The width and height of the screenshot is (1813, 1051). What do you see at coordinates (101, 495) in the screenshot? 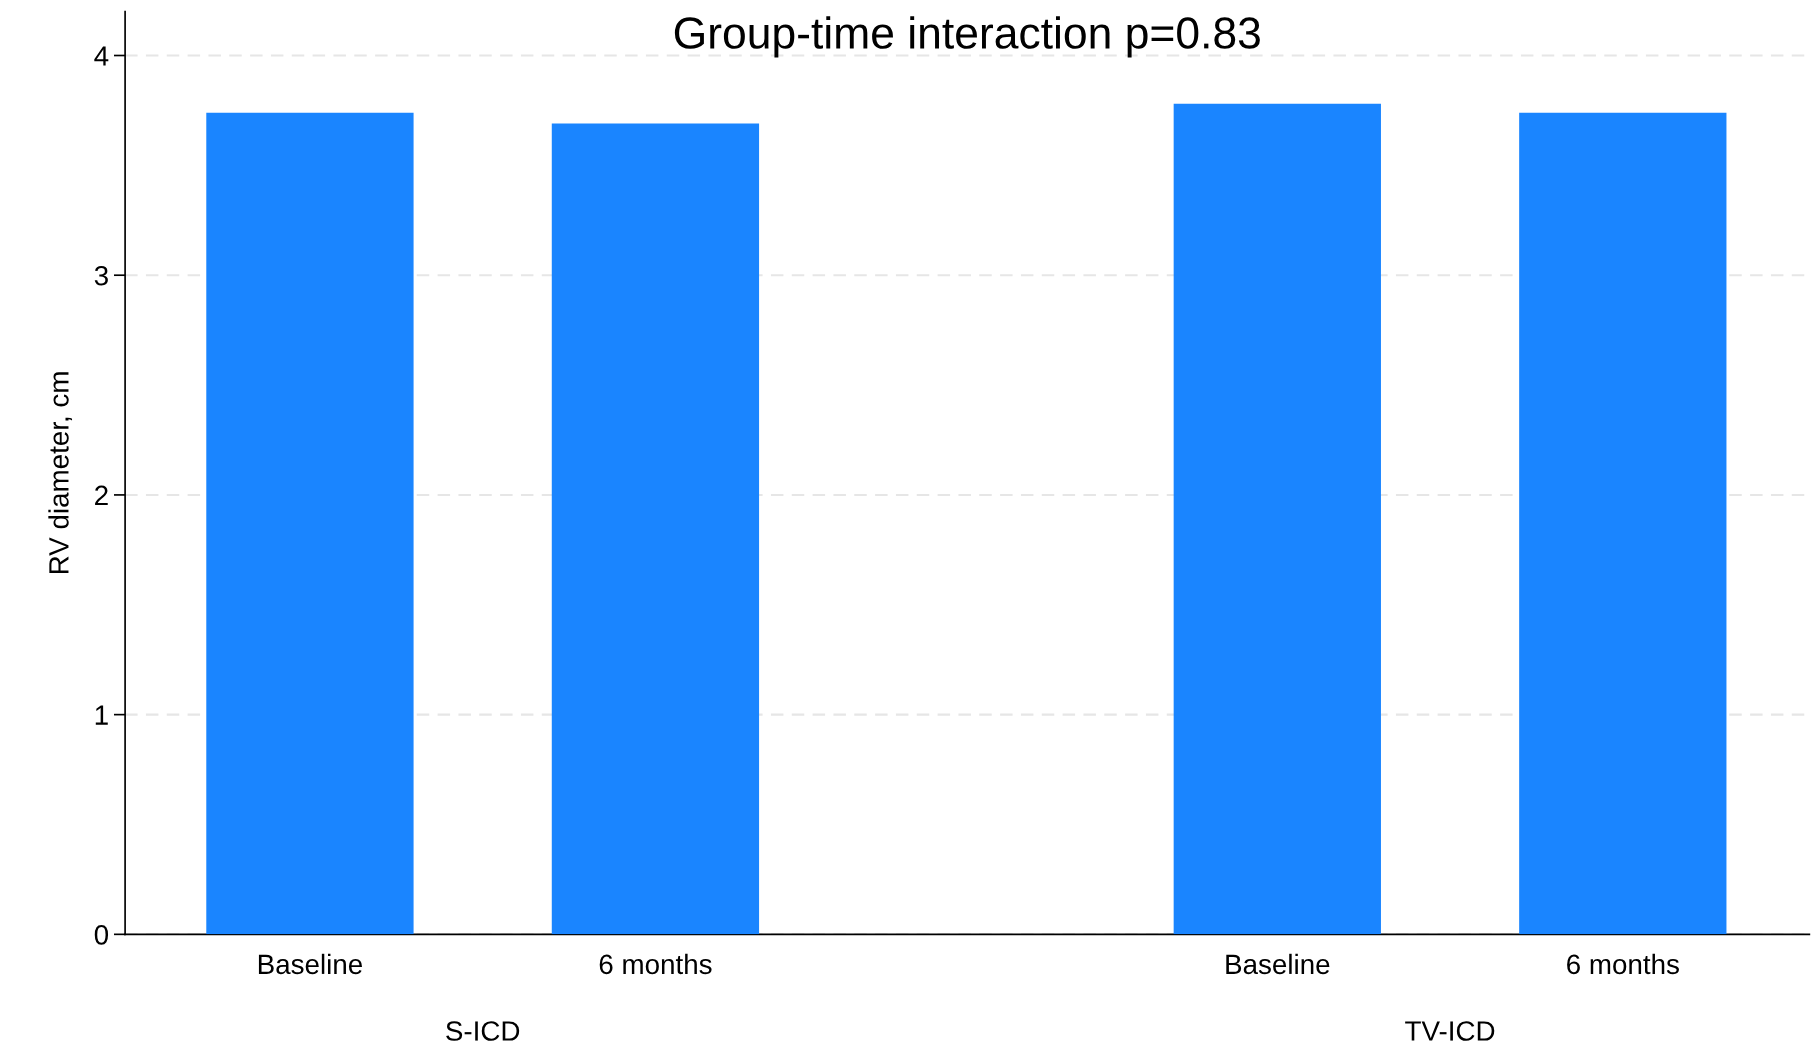
I see `y-tick-label: 2` at bounding box center [101, 495].